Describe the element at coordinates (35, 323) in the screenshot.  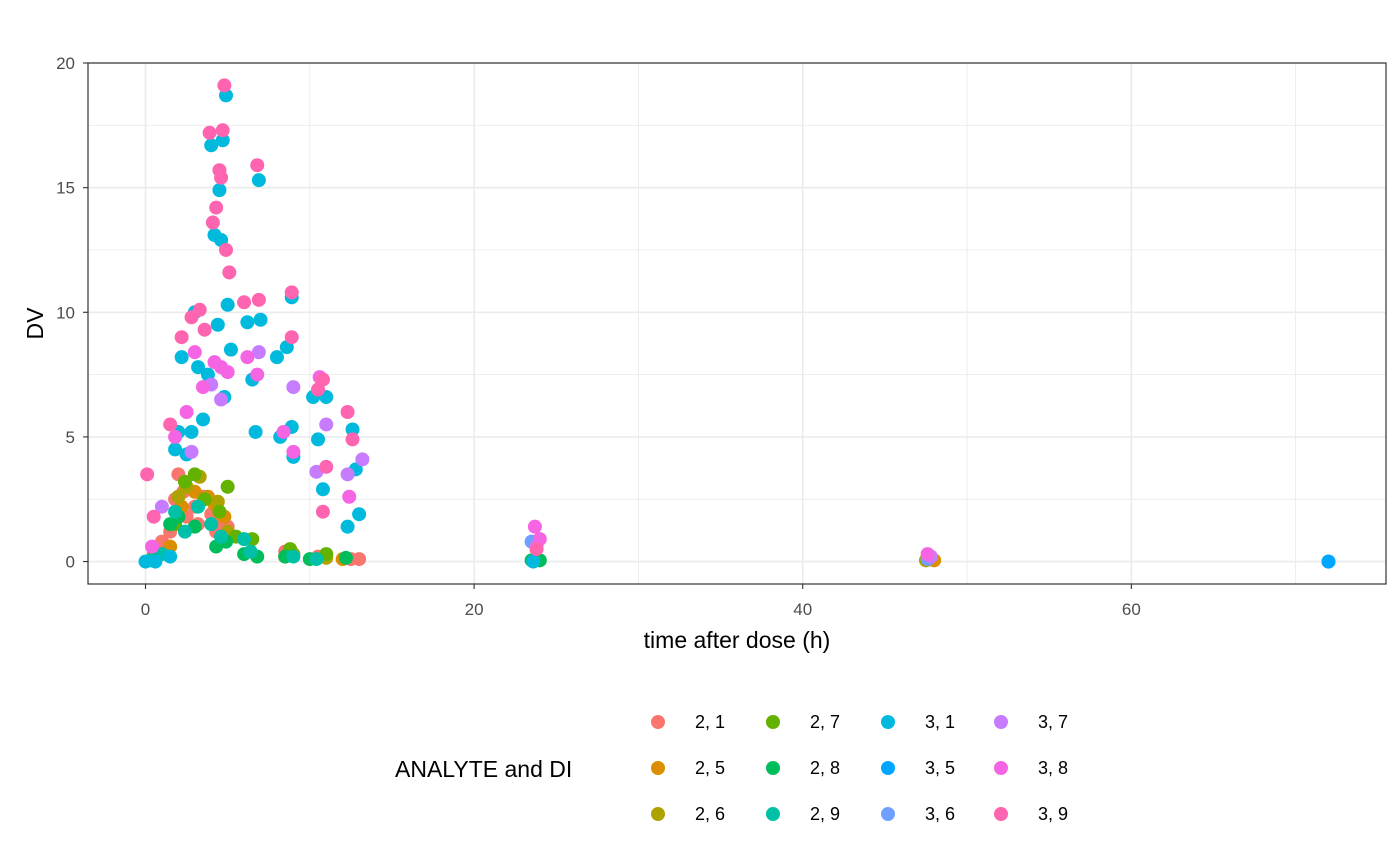
I see `y-axis-title: DV` at that location.